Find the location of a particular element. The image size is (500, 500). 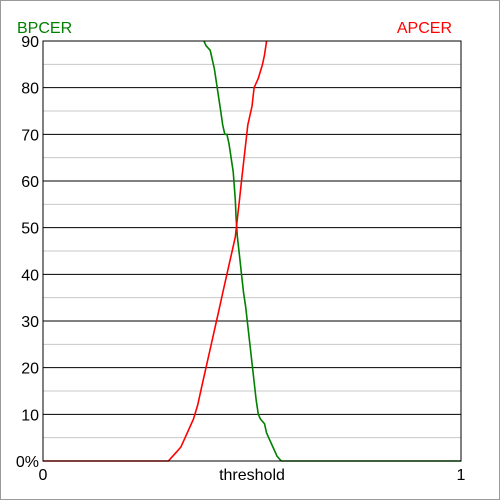

y-axis-tick-labels: 0% 10 20 30 40 50 60 70 80 90 is located at coordinates (27, 252).